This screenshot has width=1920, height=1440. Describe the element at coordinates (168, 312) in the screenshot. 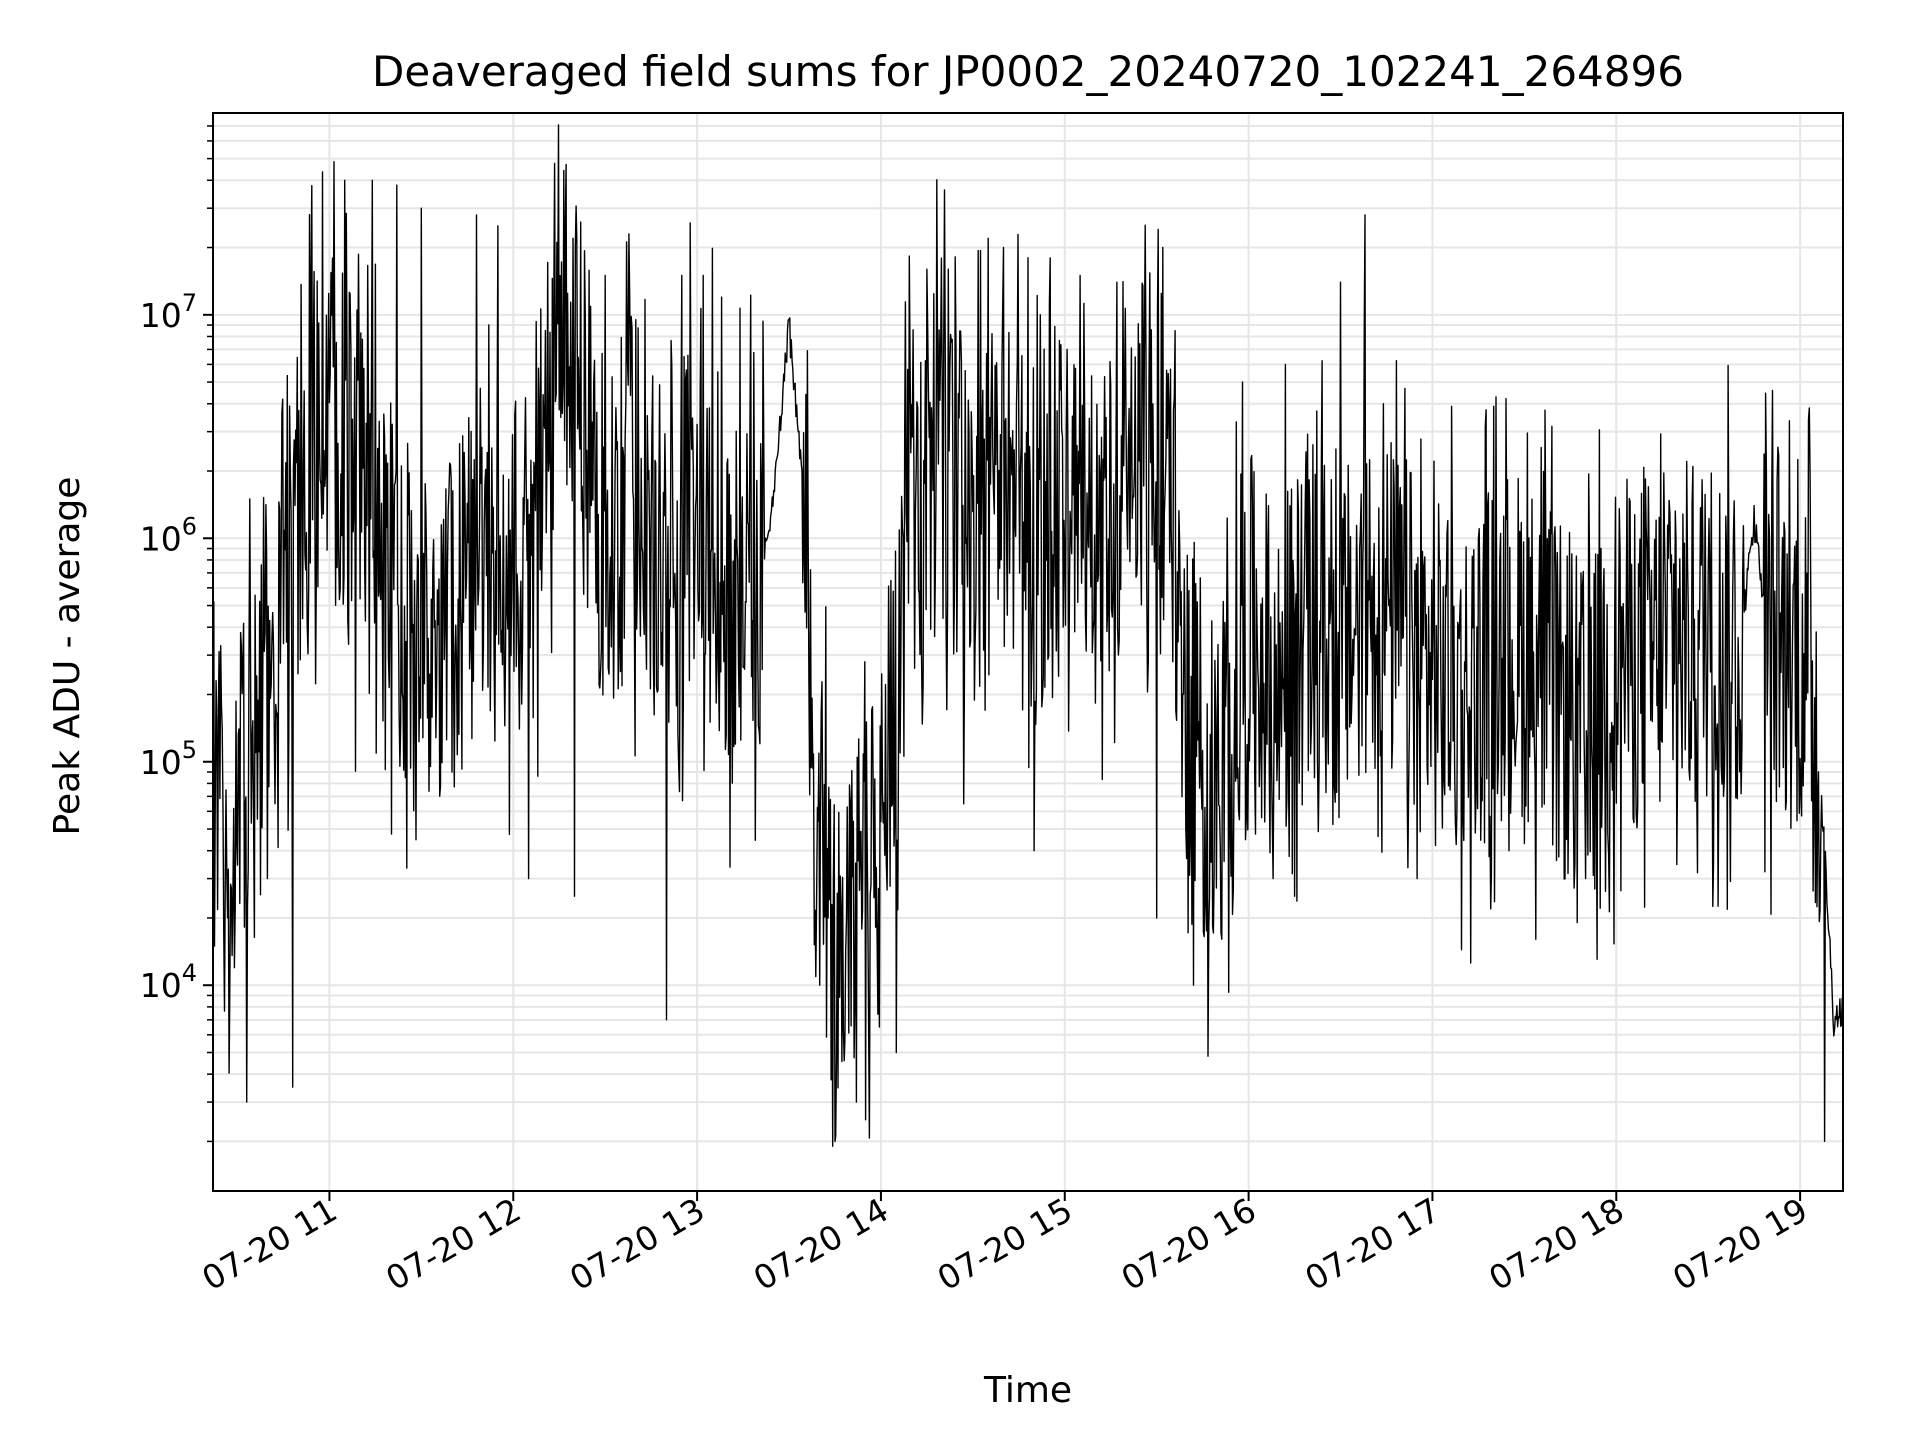

I see `y-tick-label: 10⁷` at that location.